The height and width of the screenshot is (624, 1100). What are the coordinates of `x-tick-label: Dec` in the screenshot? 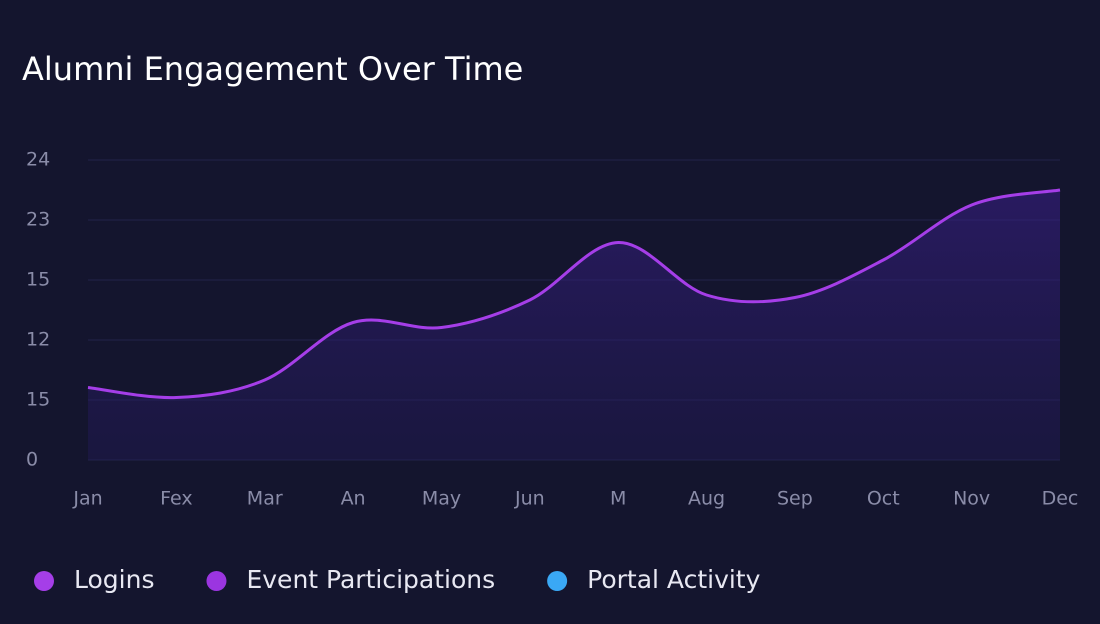 It's located at (1060, 499).